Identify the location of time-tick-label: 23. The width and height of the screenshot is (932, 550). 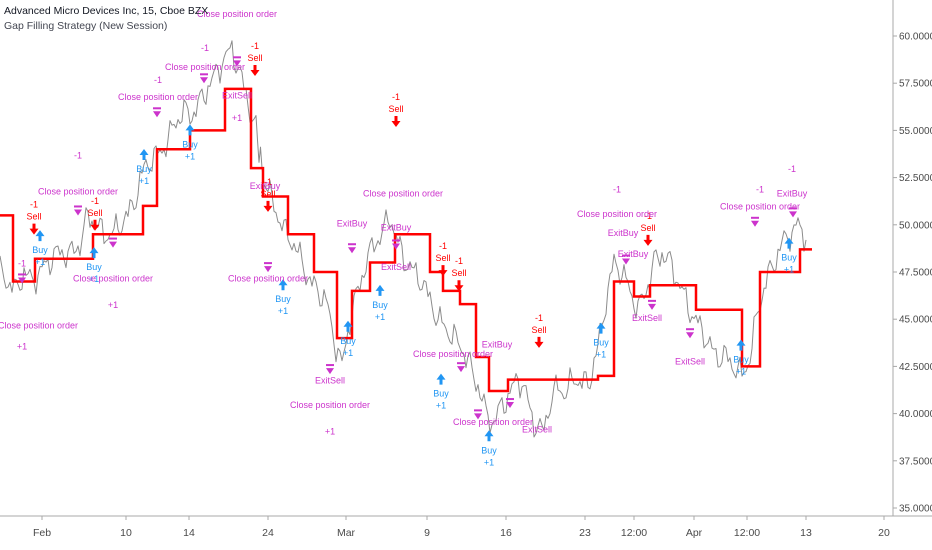
(585, 533).